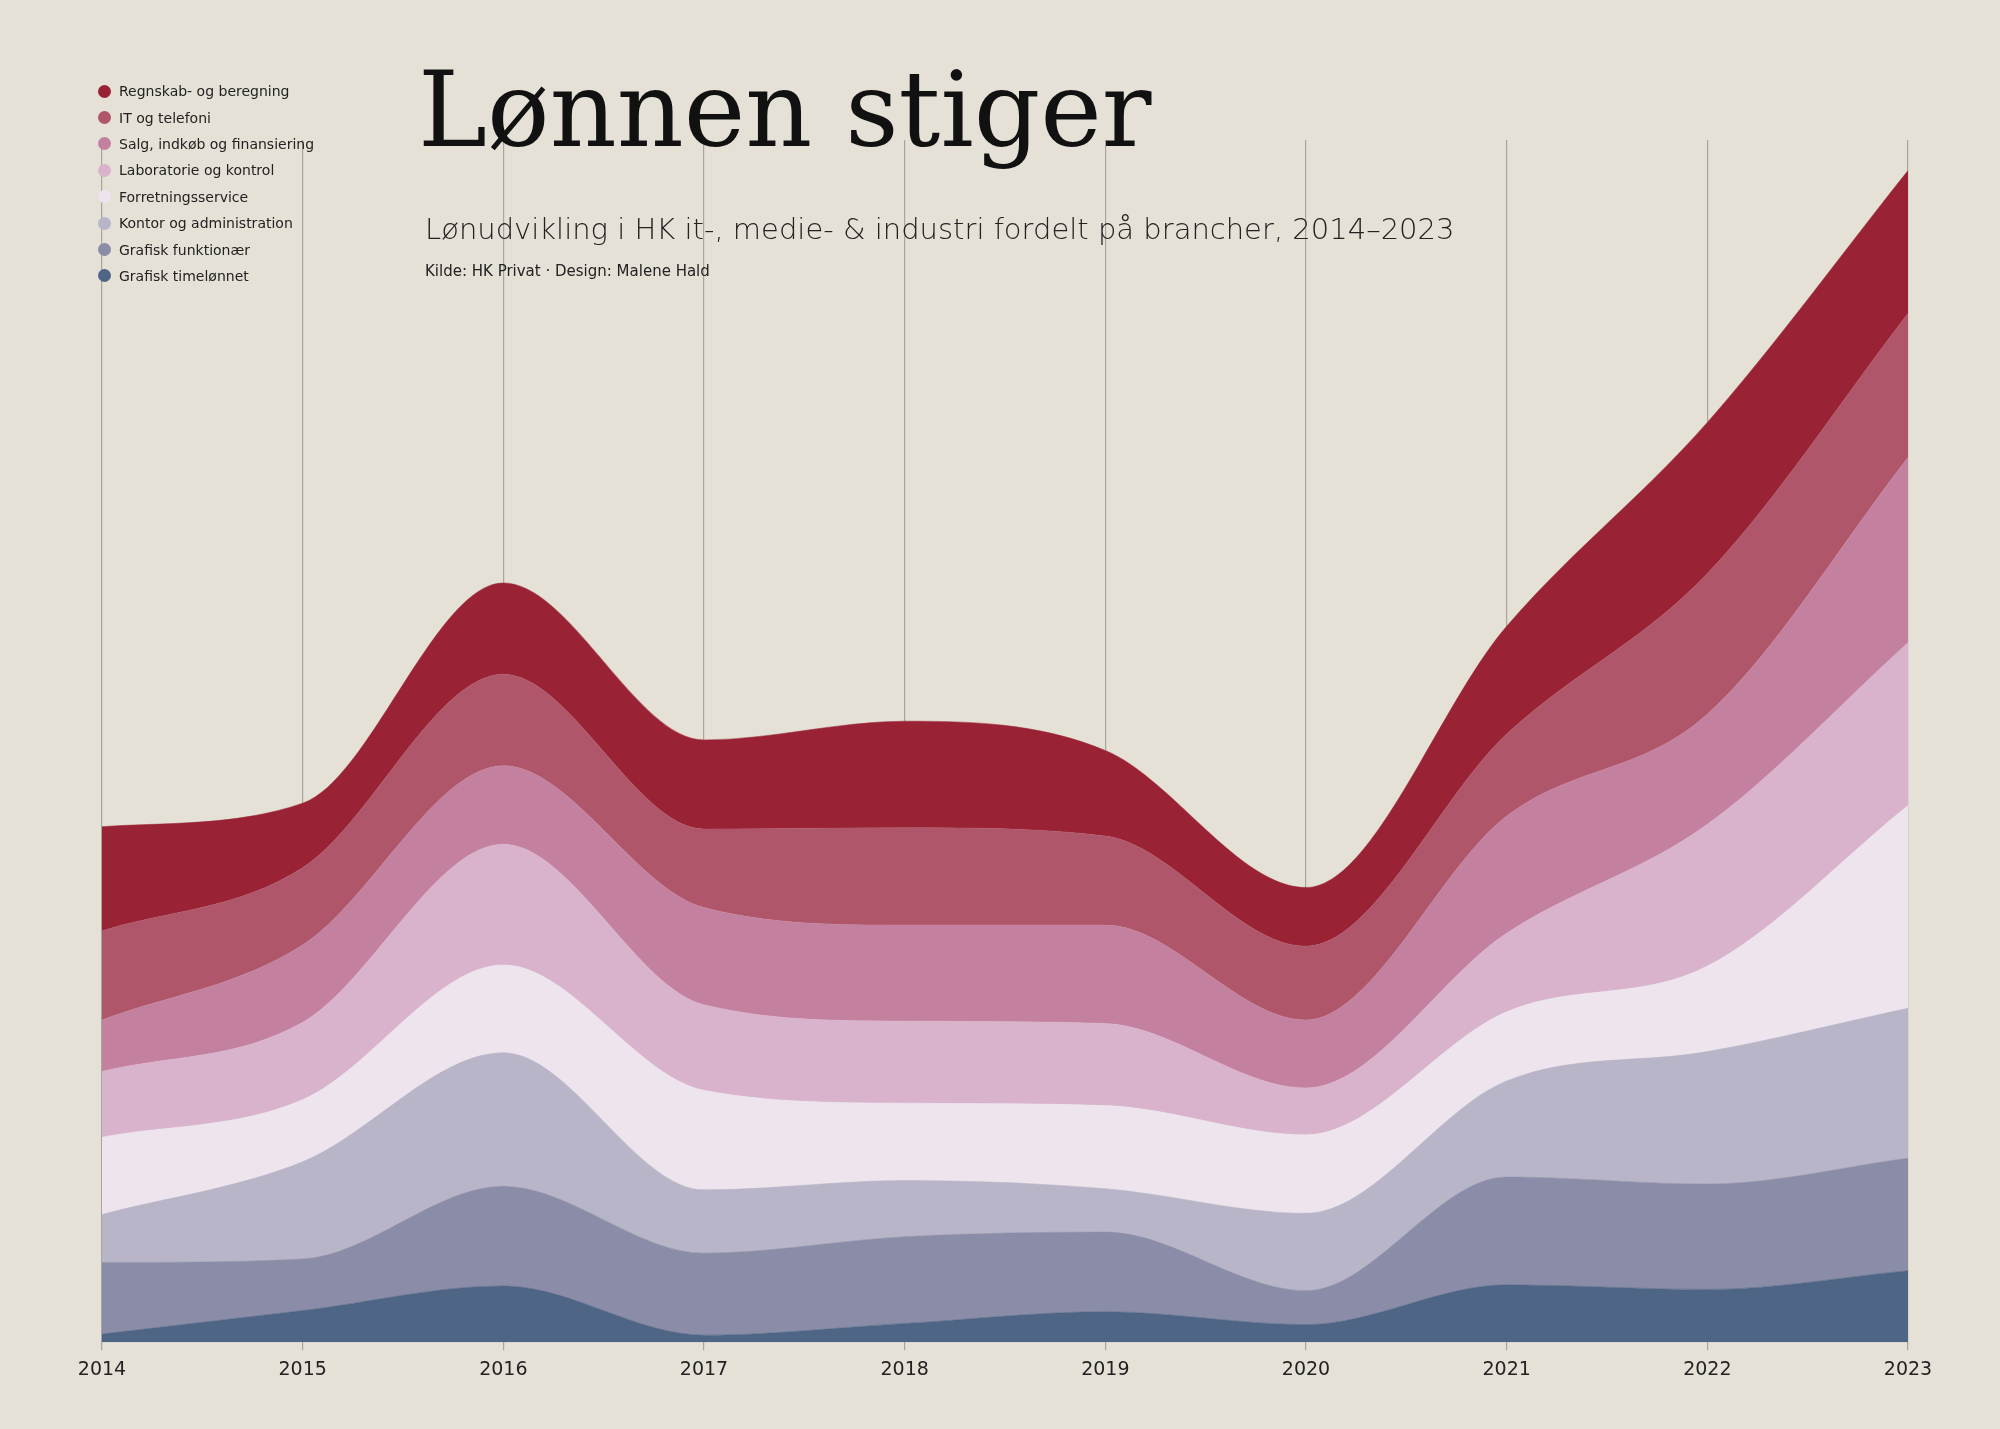 This screenshot has width=2000, height=1429. I want to click on legend-label: Laboratorie og kontrol, so click(197, 170).